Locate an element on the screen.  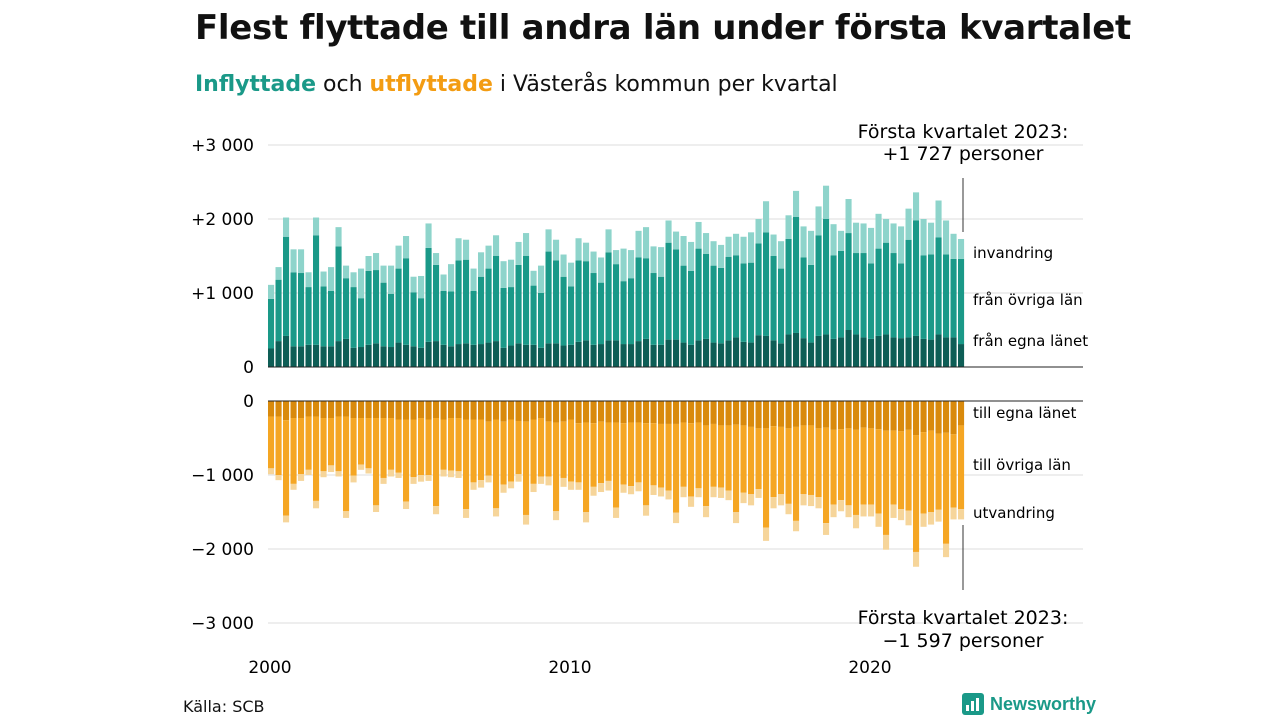
y-tick-label-top: 0 is located at coordinates (248, 368).